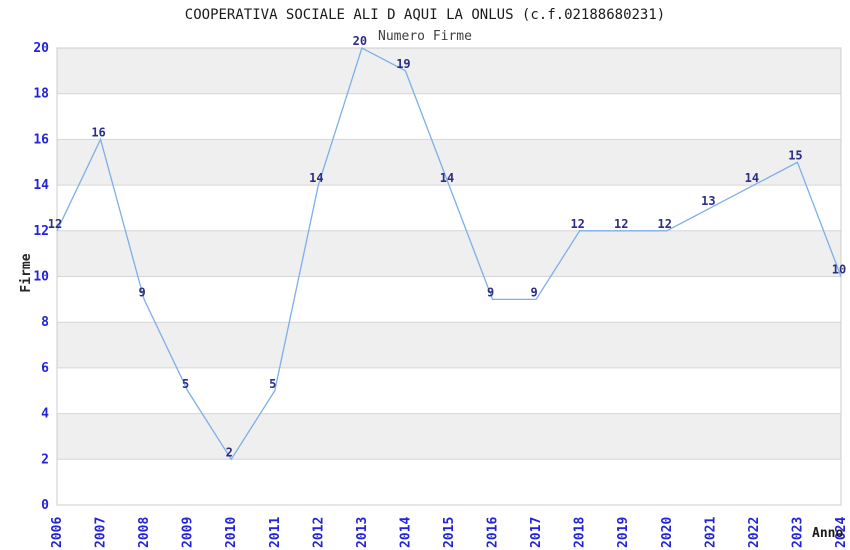 The image size is (850, 550). I want to click on point-label: 13, so click(708, 201).